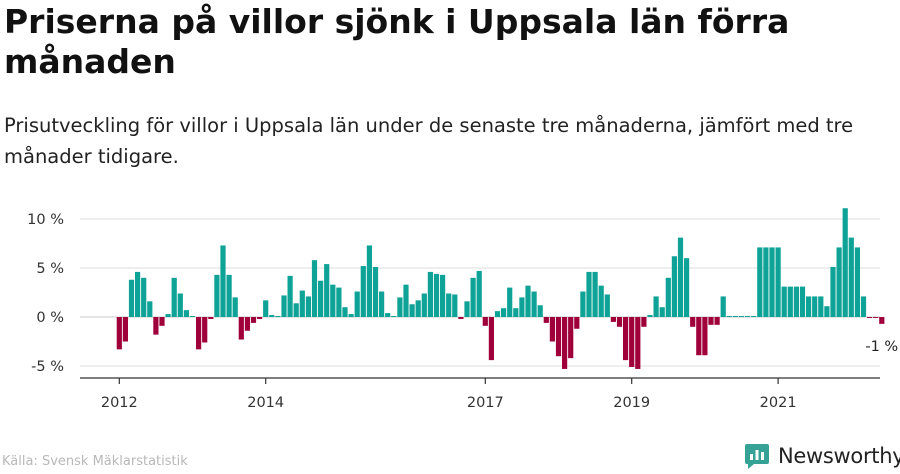  What do you see at coordinates (631, 403) in the screenshot?
I see `x-tick-label: 2019` at bounding box center [631, 403].